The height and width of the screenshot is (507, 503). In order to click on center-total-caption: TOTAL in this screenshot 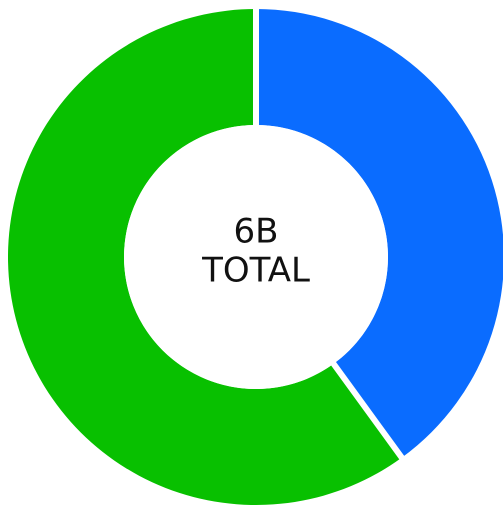, I will do `click(255, 271)`.